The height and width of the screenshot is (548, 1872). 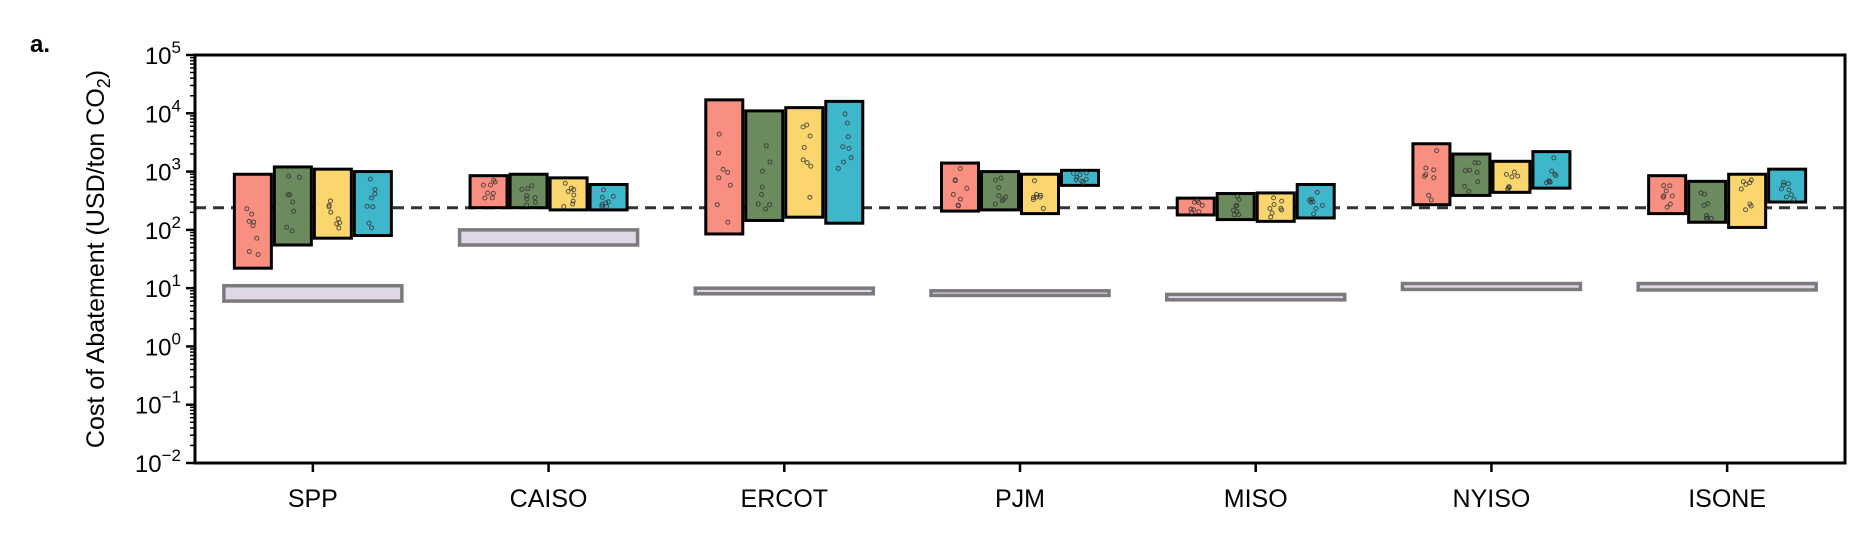 What do you see at coordinates (1256, 499) in the screenshot?
I see `x-tick-label: MISO` at bounding box center [1256, 499].